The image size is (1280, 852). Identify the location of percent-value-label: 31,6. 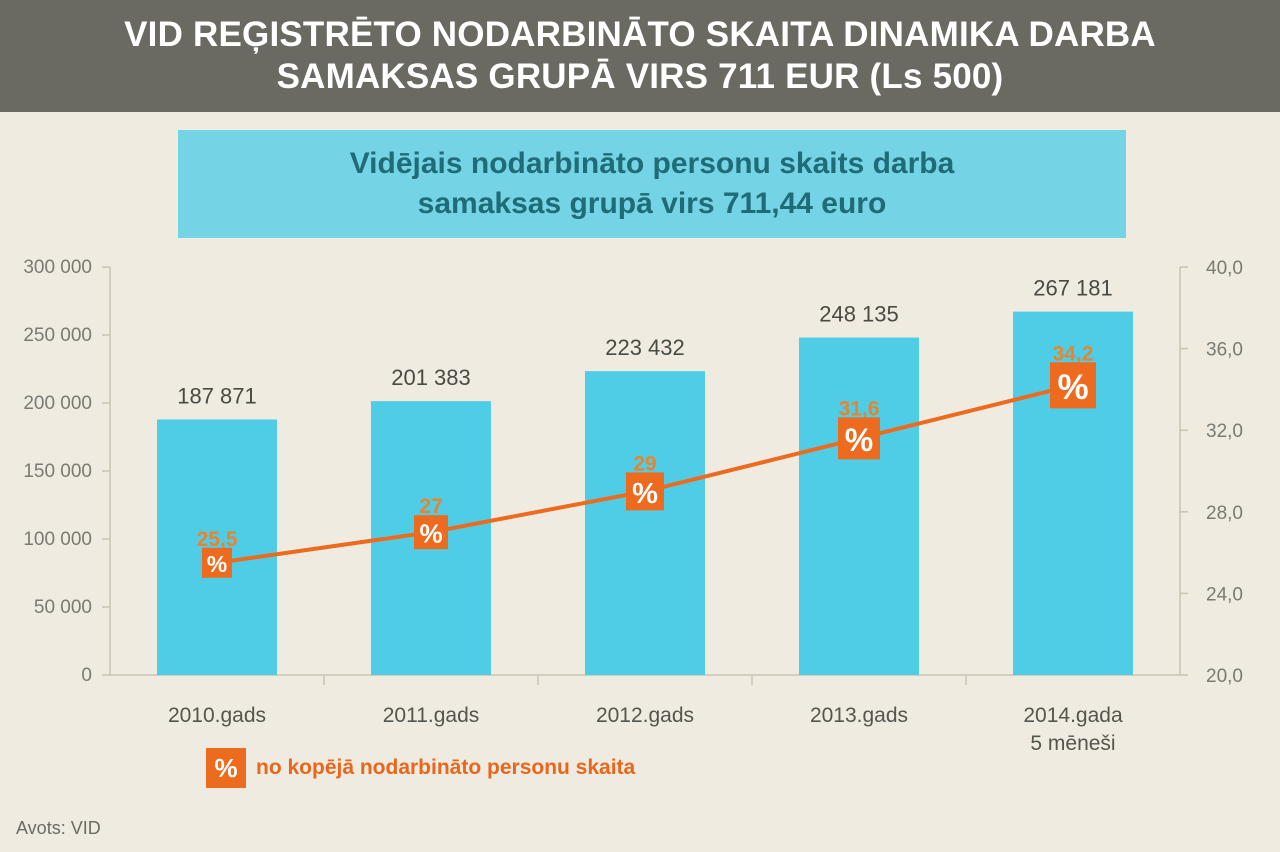
(859, 408).